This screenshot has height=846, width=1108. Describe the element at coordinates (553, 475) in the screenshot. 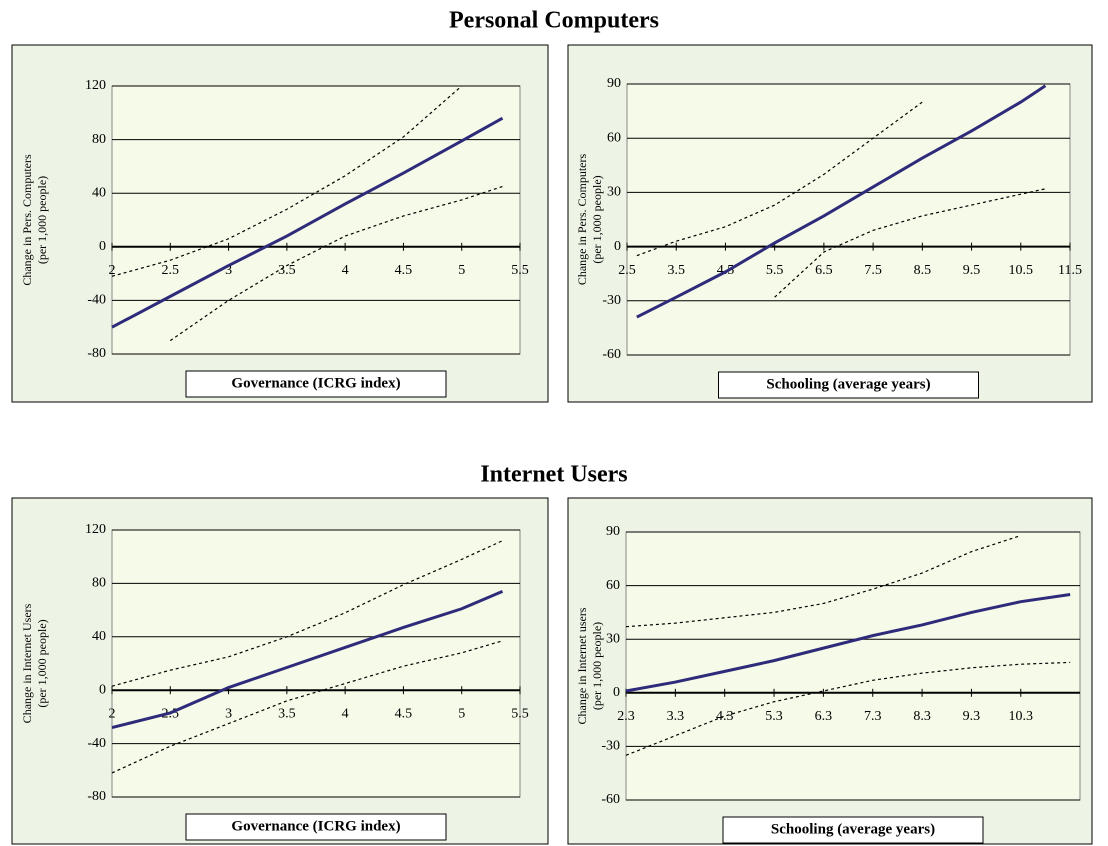

I see `section-title: Internet Users` at that location.